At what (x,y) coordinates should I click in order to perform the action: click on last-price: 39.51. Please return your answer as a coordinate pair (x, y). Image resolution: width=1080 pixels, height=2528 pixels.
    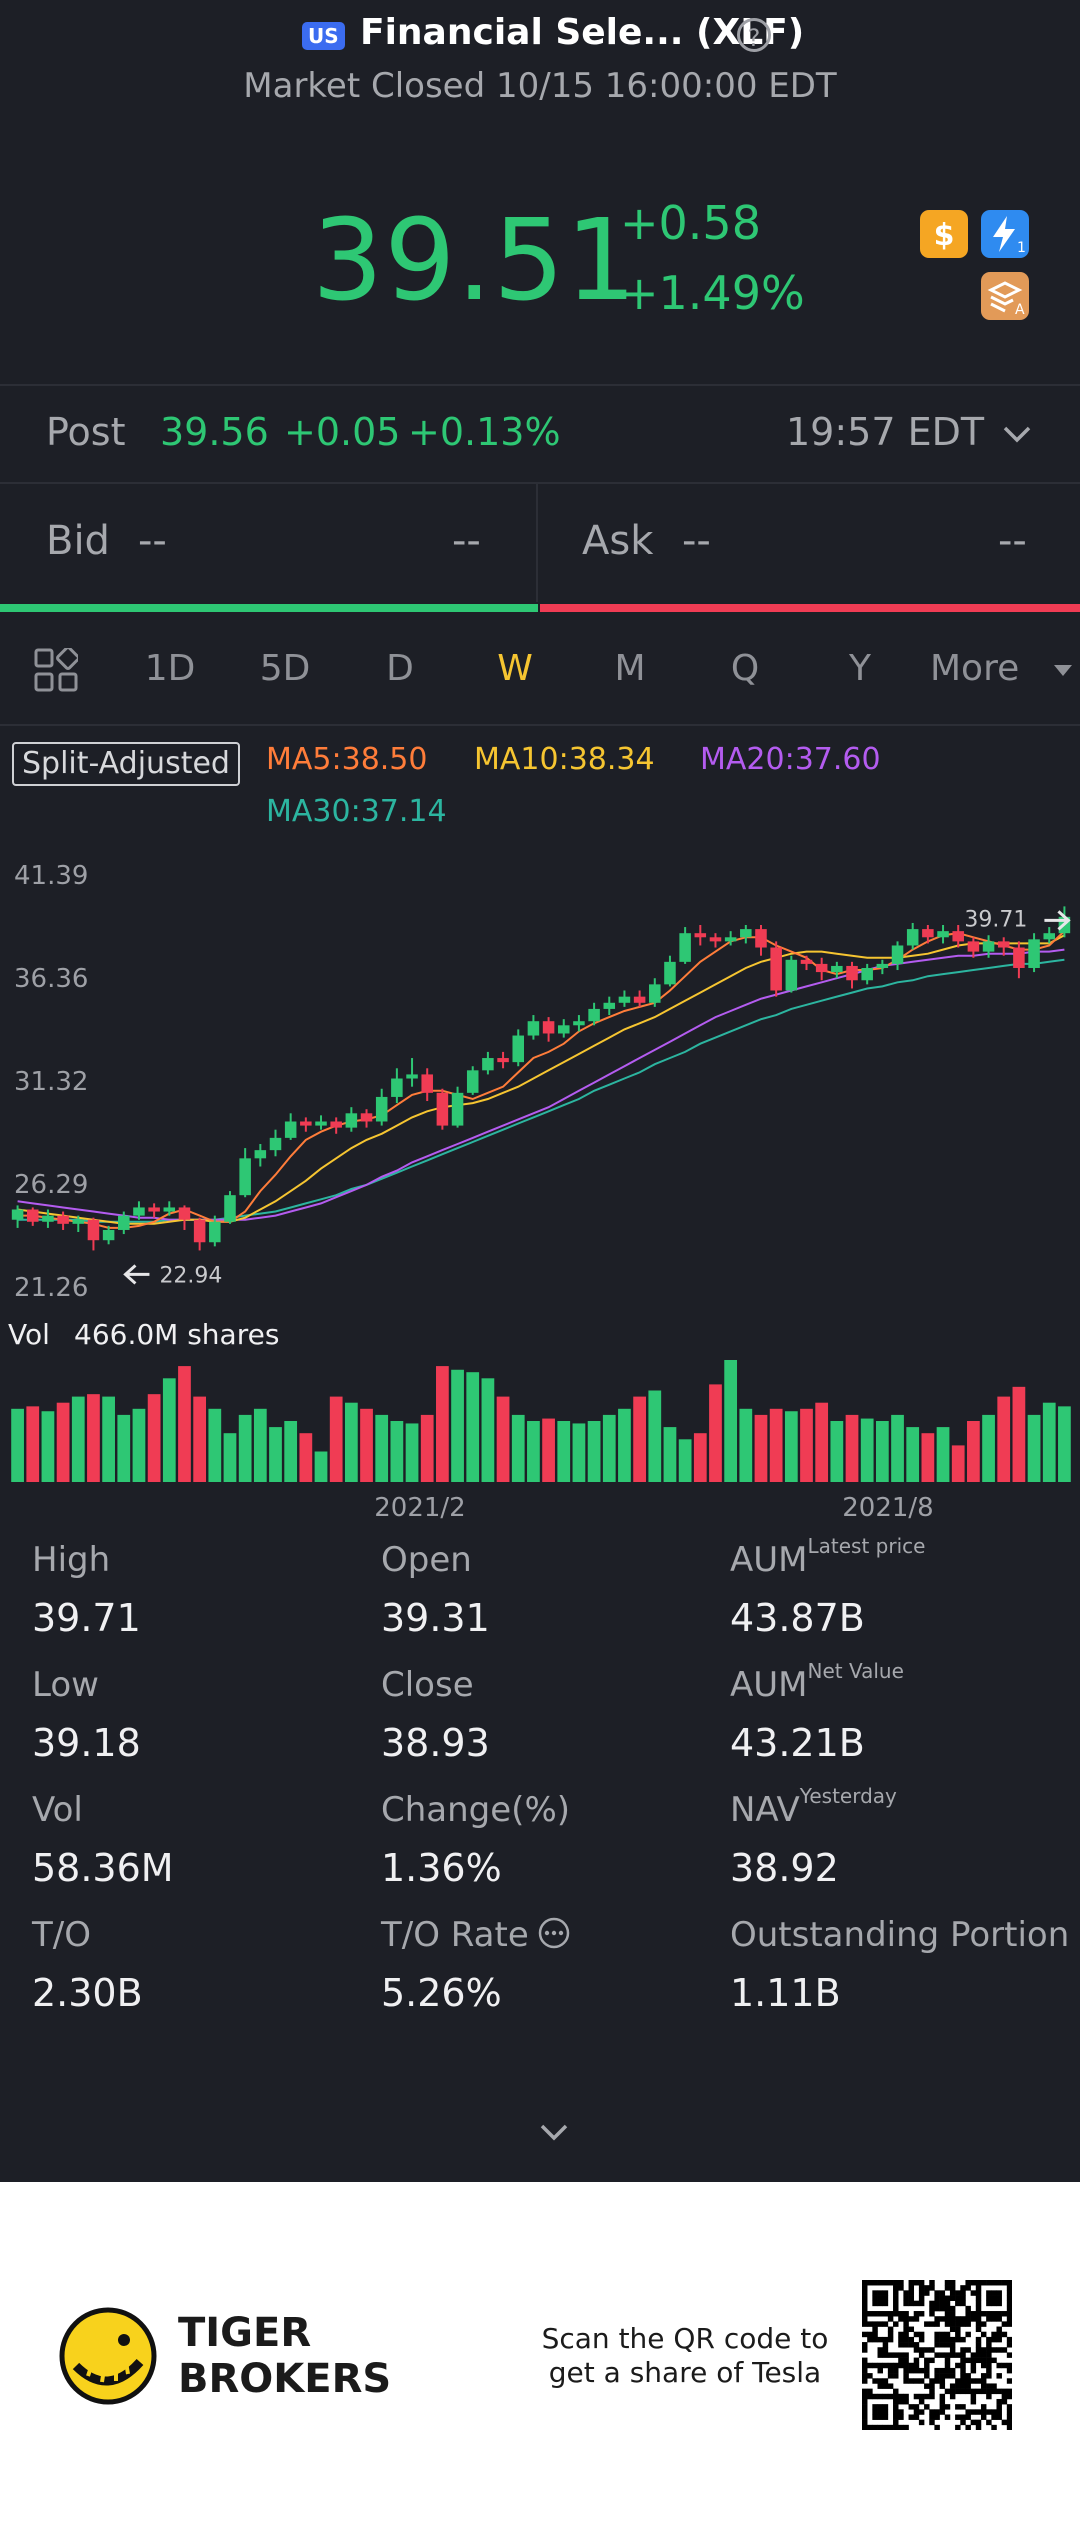
    Looking at the image, I should click on (475, 261).